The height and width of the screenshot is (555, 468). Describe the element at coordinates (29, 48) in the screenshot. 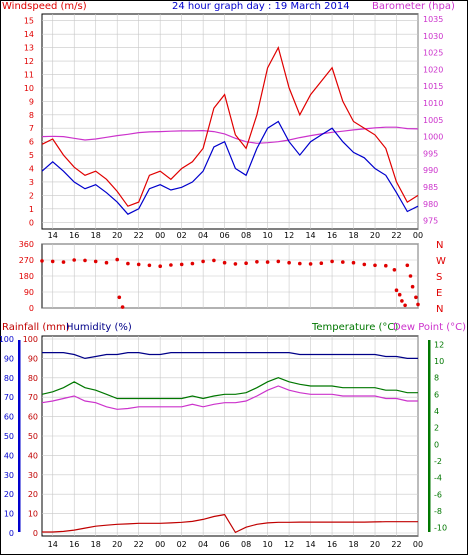

I see `wind-y-tick-label: 13` at that location.